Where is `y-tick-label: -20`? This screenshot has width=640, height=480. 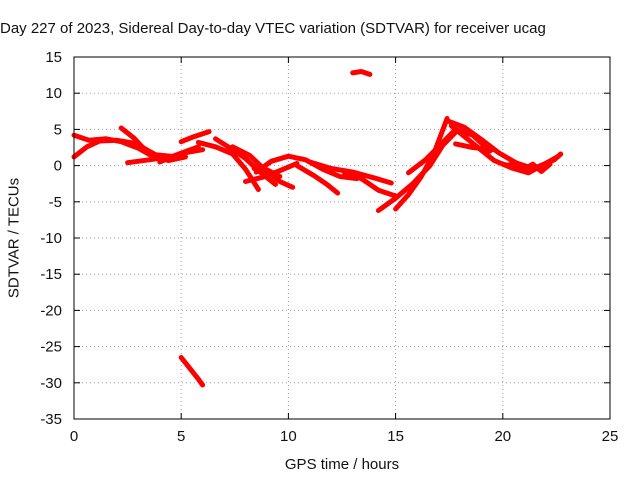
y-tick-label: -20 is located at coordinates (51, 310).